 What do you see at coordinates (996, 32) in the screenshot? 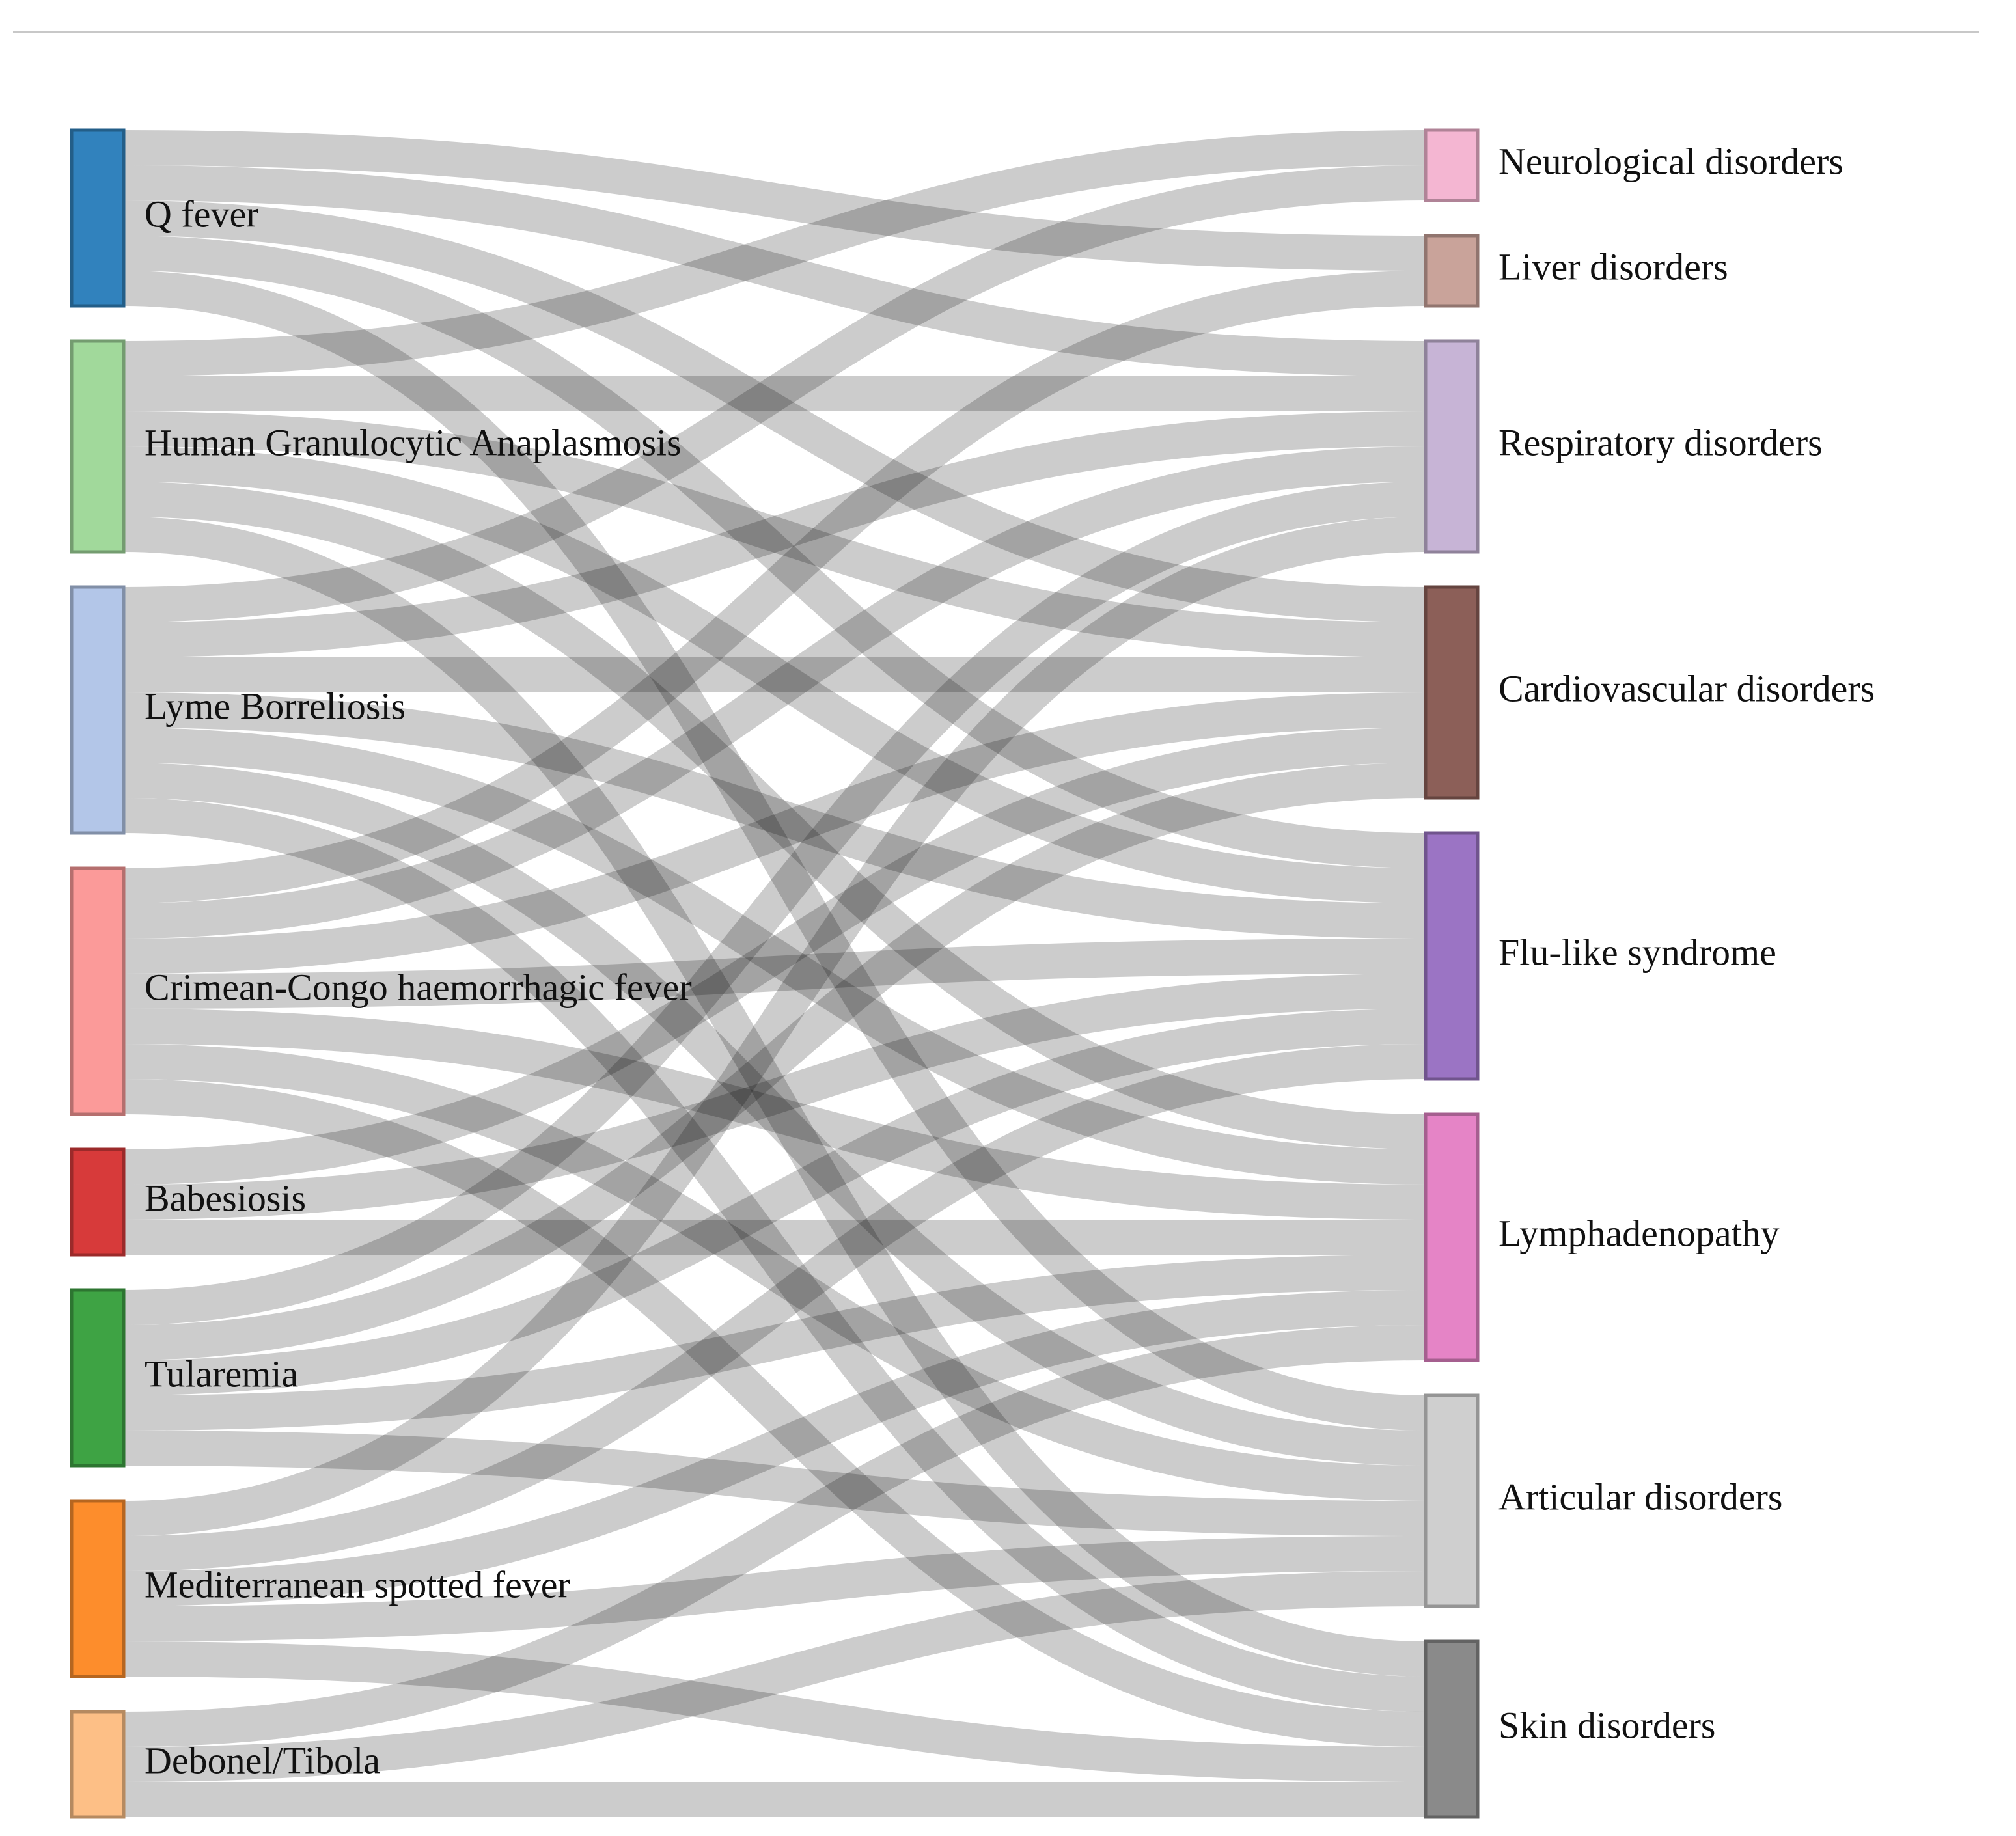
I see `top-divider` at bounding box center [996, 32].